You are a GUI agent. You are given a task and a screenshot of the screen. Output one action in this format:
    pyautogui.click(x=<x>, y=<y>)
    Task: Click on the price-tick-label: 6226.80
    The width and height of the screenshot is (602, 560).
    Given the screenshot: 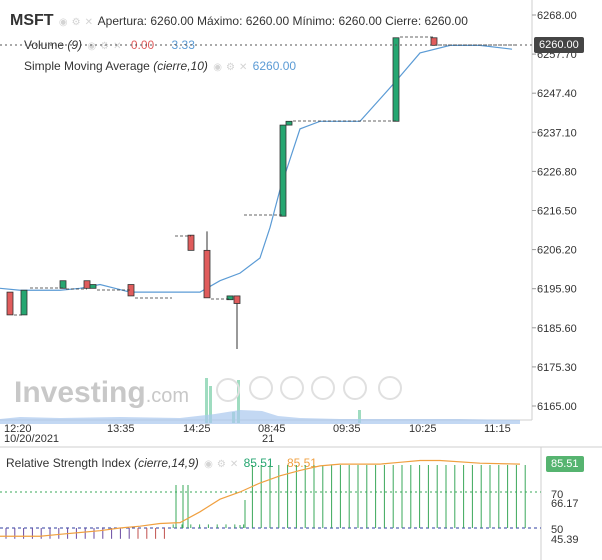 What is the action you would take?
    pyautogui.click(x=557, y=172)
    